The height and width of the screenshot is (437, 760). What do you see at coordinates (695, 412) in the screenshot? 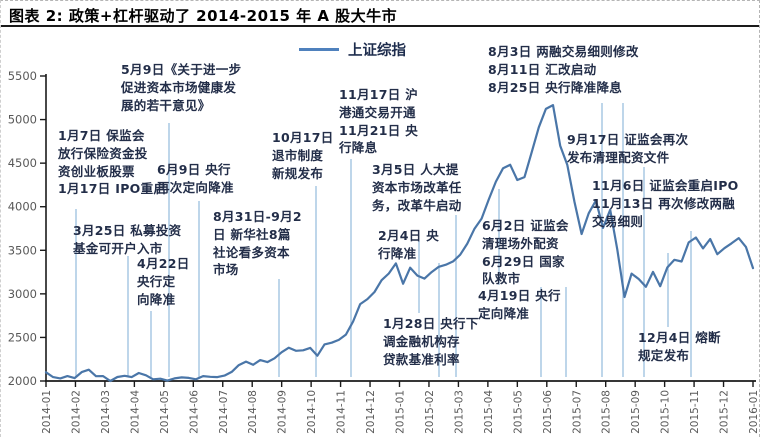
I see `x-axis-label: 2015-11` at bounding box center [695, 412].